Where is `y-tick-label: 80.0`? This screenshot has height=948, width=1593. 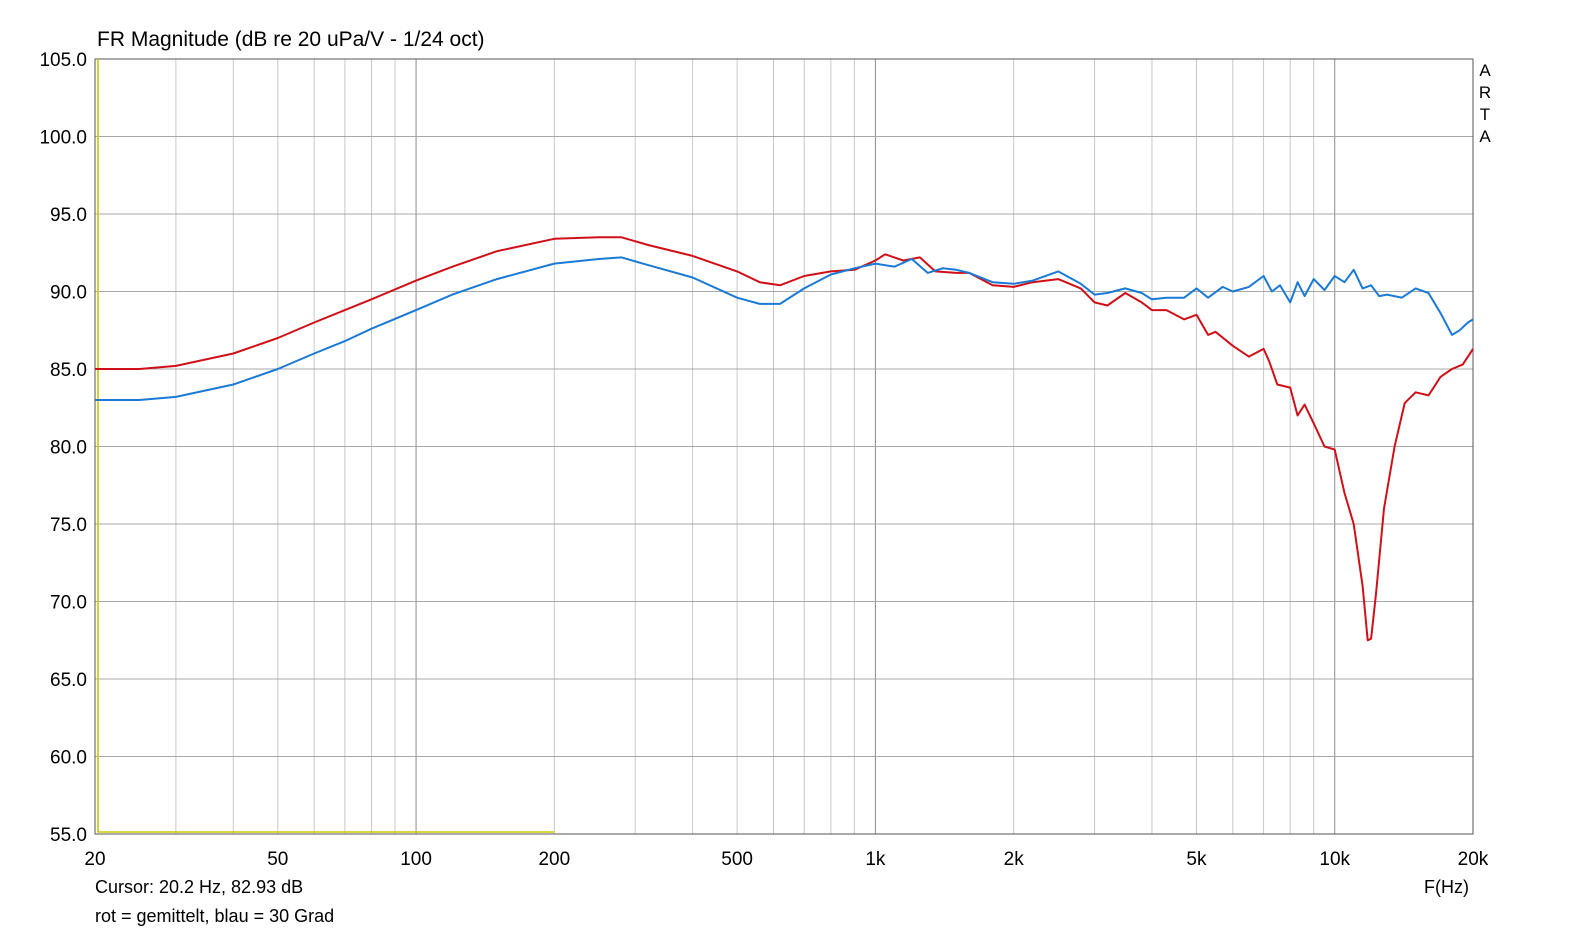 y-tick-label: 80.0 is located at coordinates (68, 448).